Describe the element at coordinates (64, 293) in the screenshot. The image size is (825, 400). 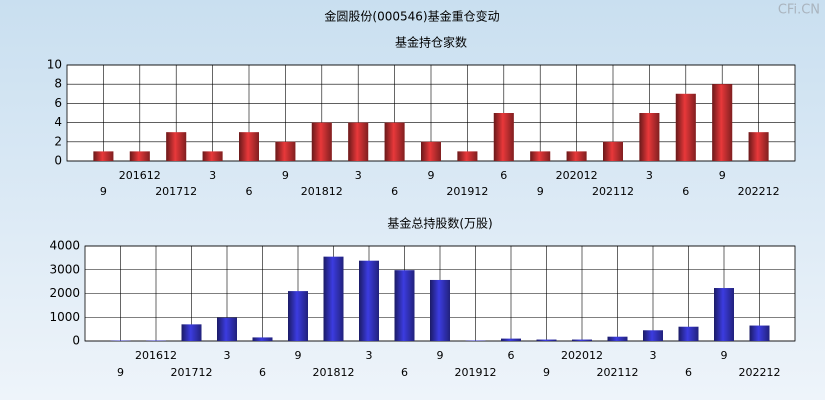
I see `y-tick-label: 2000` at that location.